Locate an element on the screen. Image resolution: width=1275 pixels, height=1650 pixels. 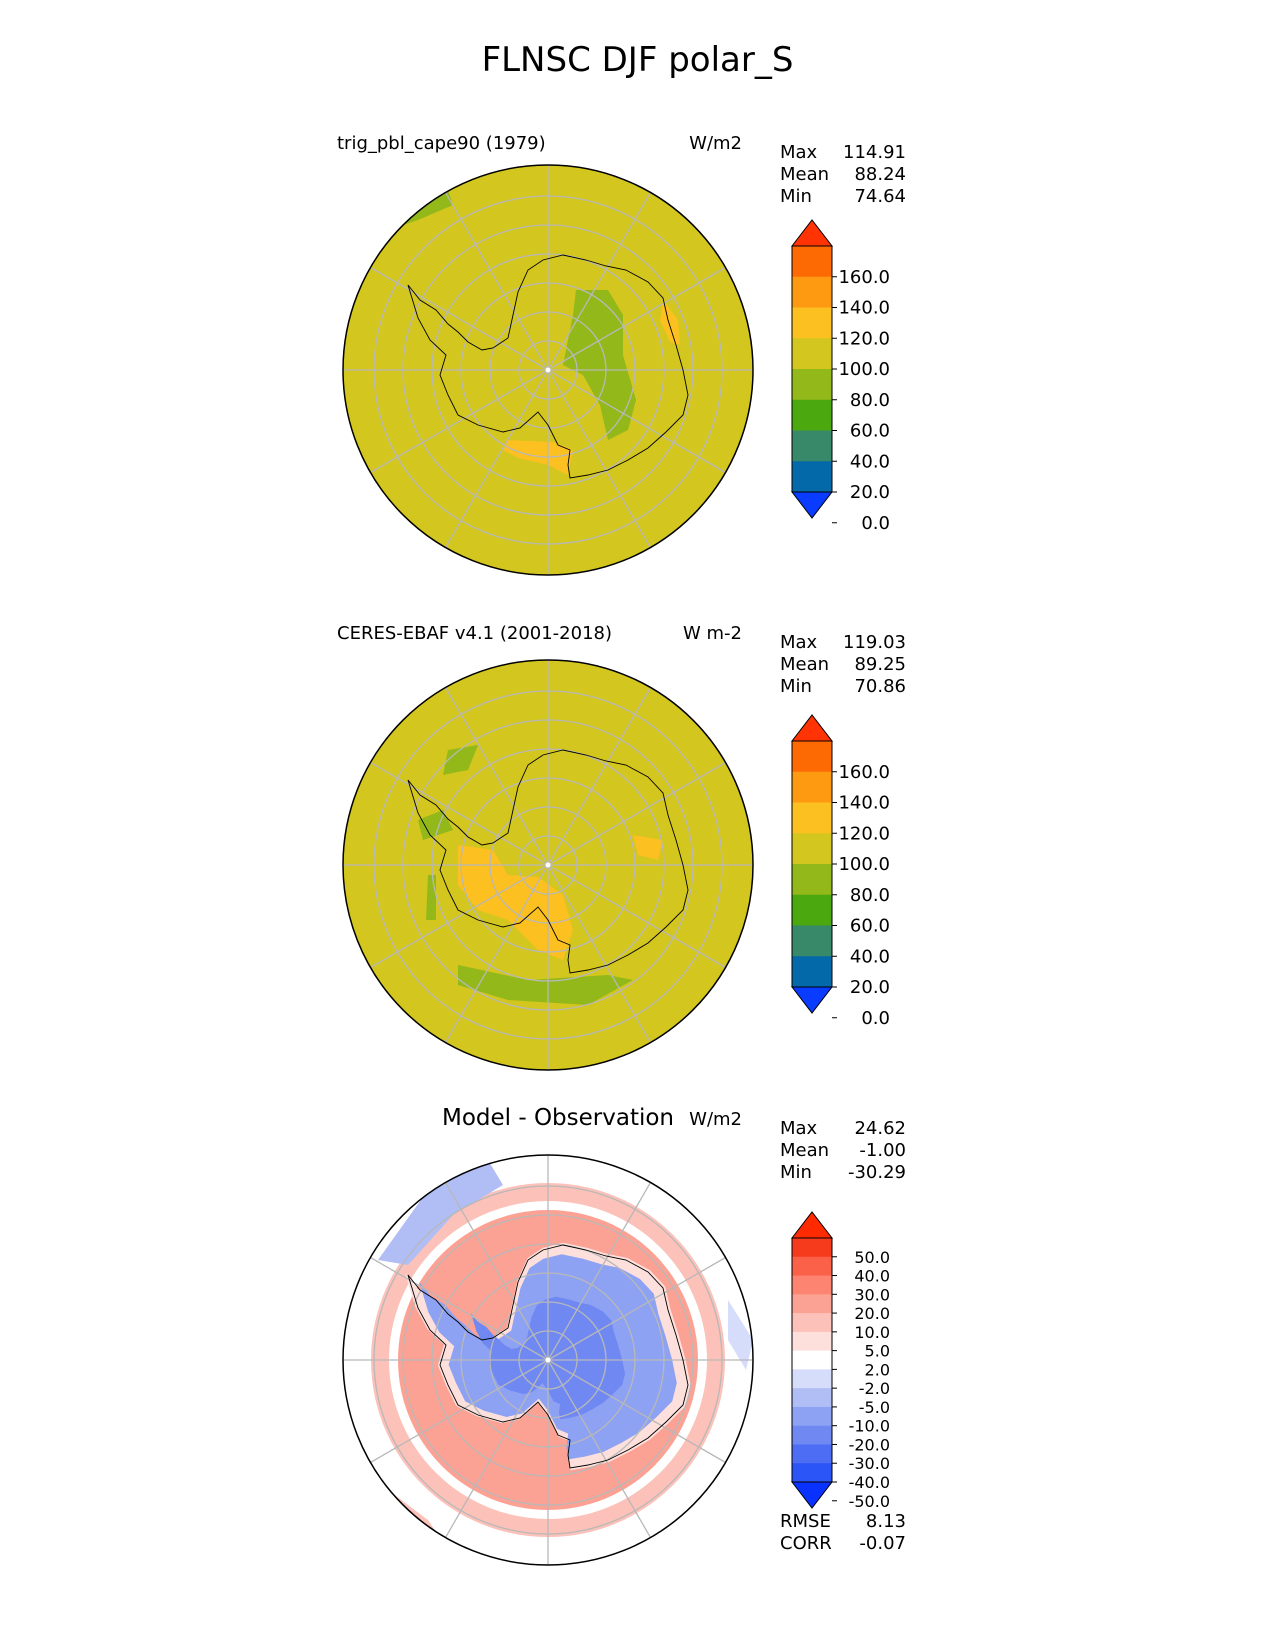
colorbar-tick-label: 30.0 is located at coordinates (872, 1294).